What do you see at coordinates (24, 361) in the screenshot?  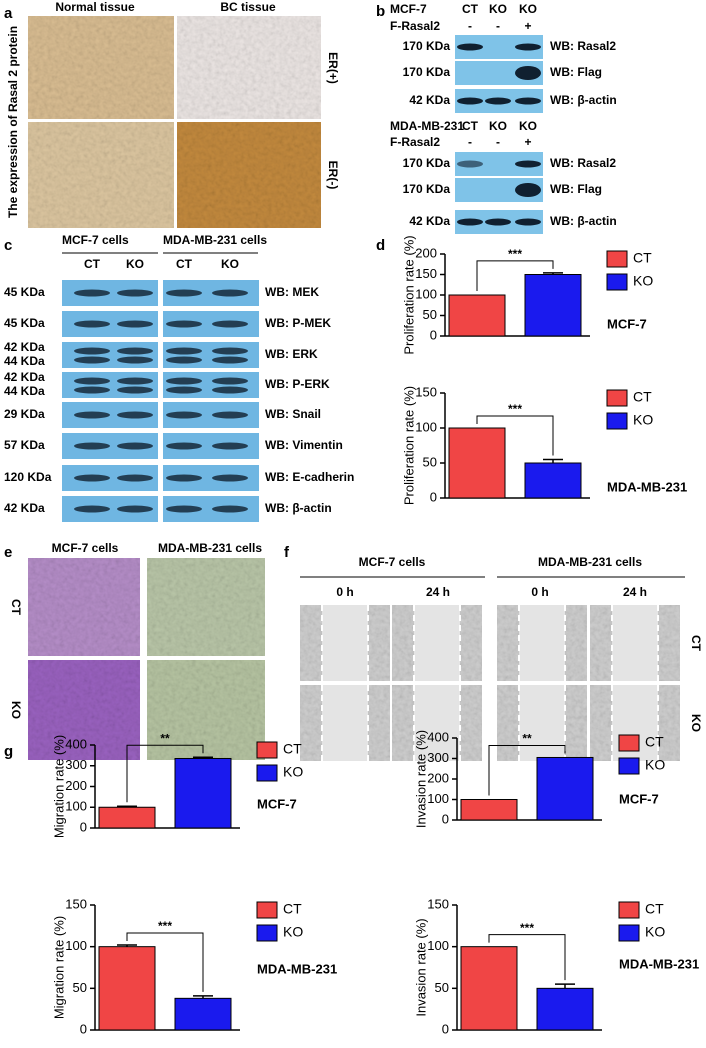 I see `band-size: 44 KDa` at bounding box center [24, 361].